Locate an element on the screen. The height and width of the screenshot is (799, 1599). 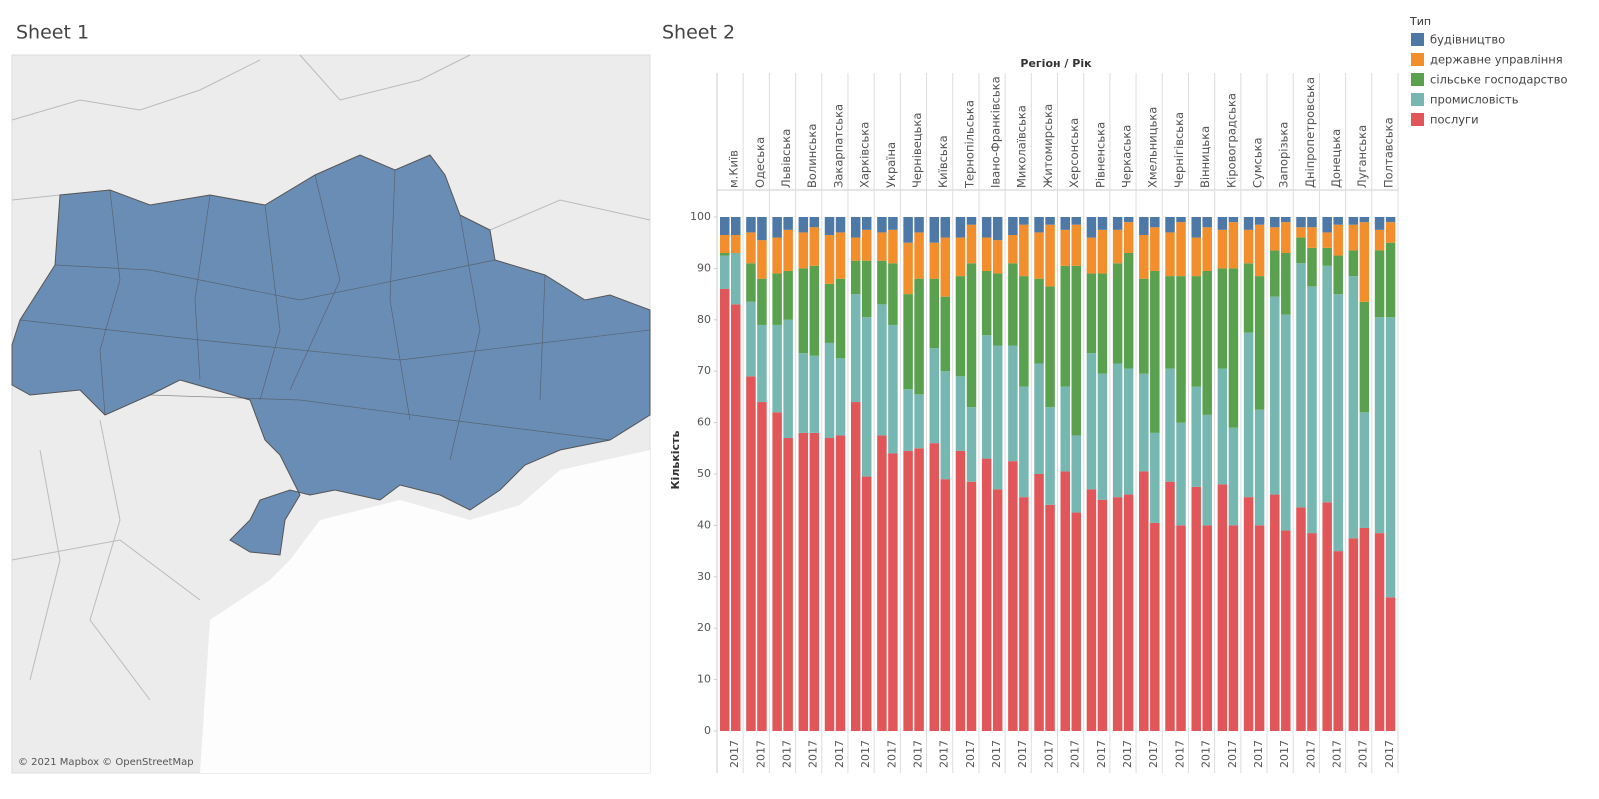
region-label: Луганська is located at coordinates (1362, 156).